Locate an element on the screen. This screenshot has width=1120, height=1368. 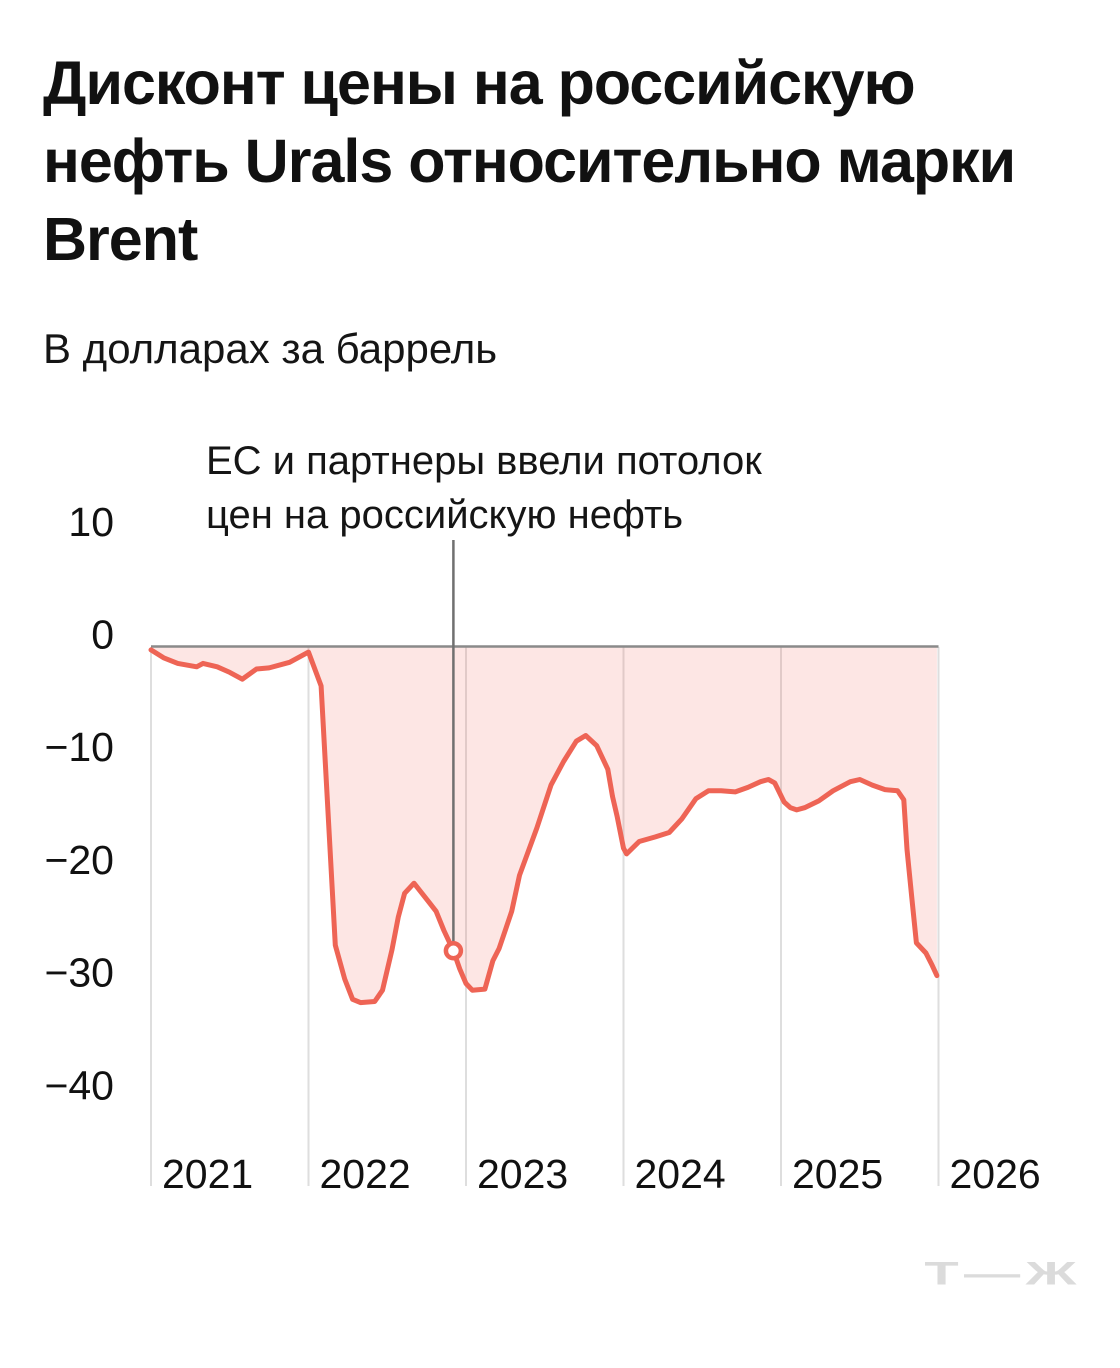
x-axis-label: 2026 is located at coordinates (995, 1174).